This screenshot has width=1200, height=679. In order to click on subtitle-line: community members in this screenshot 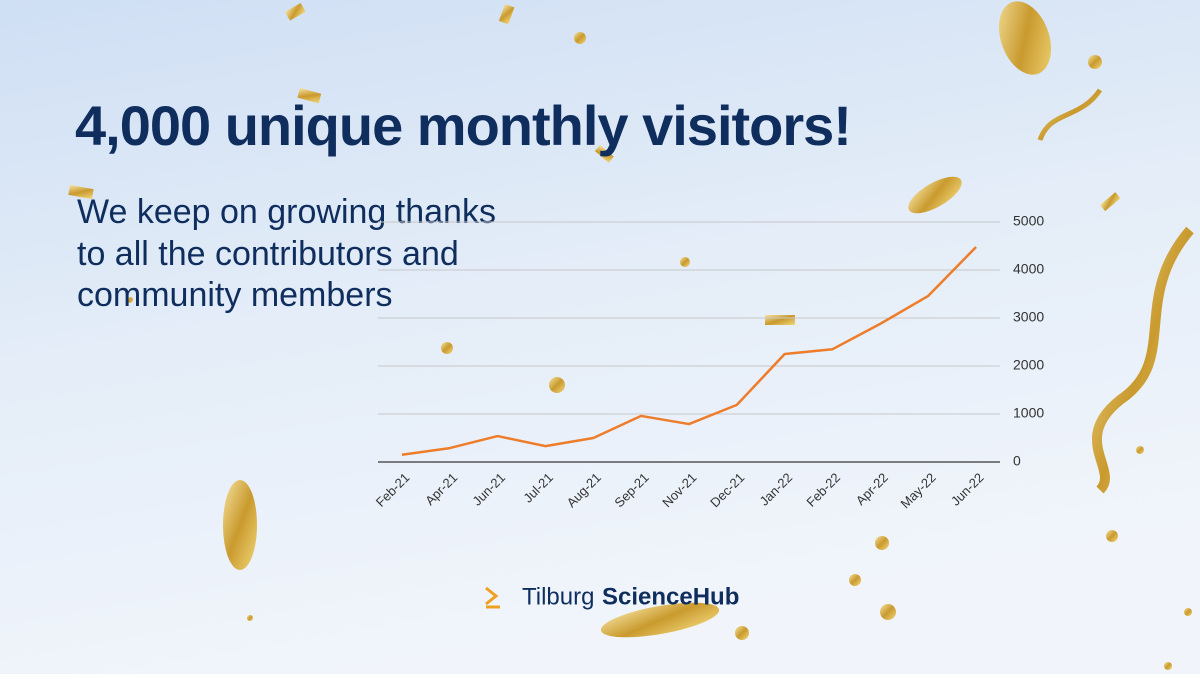, I will do `click(235, 295)`.